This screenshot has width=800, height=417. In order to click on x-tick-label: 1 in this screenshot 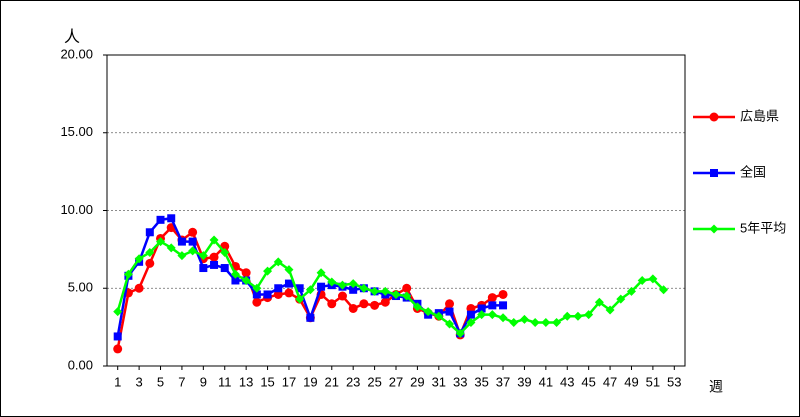, I will do `click(117, 381)`.